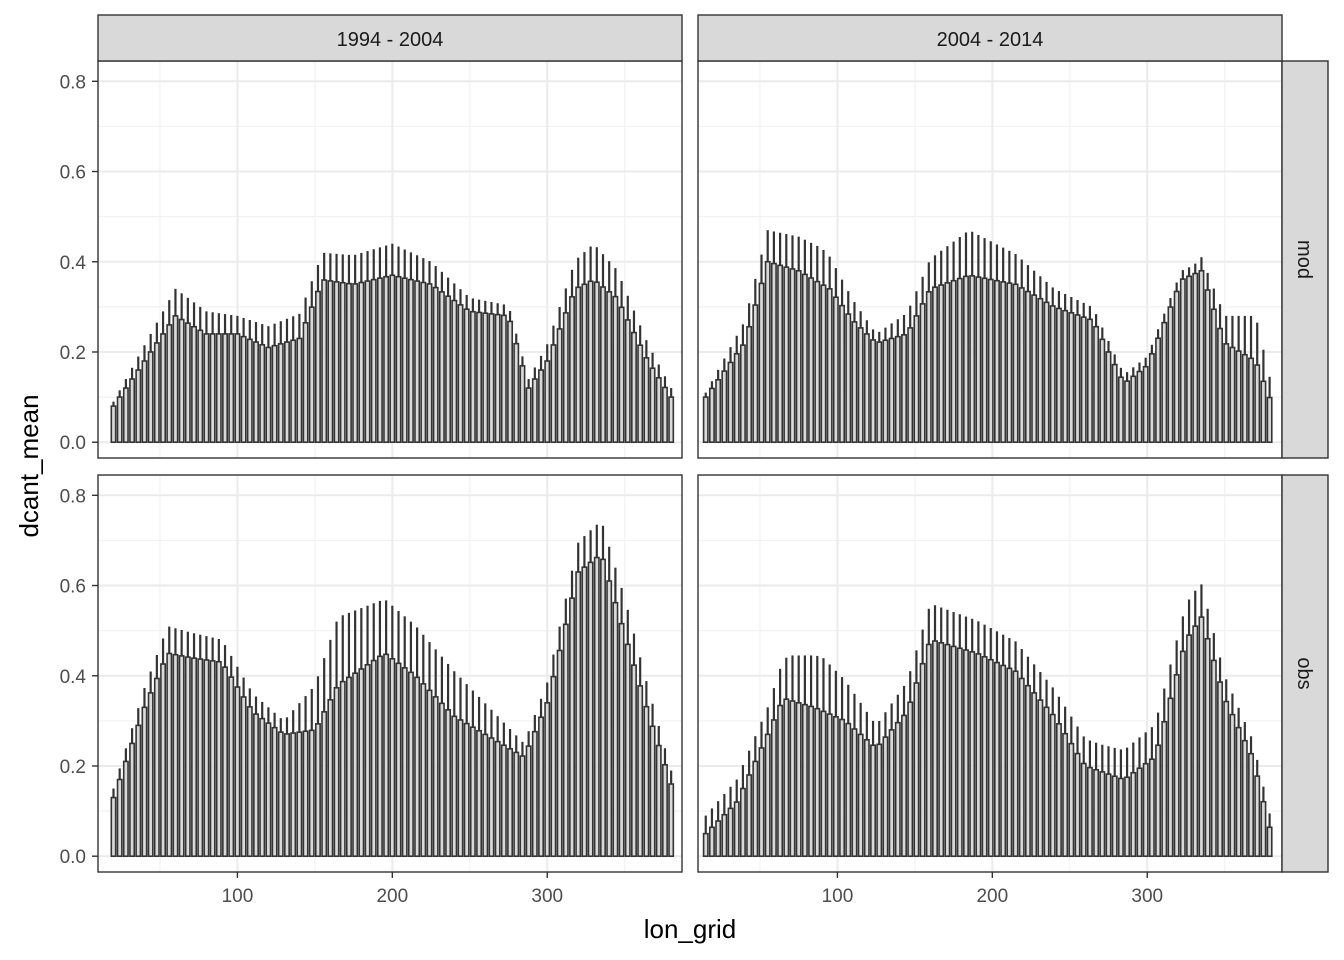 The height and width of the screenshot is (960, 1344). What do you see at coordinates (73, 587) in the screenshot?
I see `y-tick-label: 0.6` at bounding box center [73, 587].